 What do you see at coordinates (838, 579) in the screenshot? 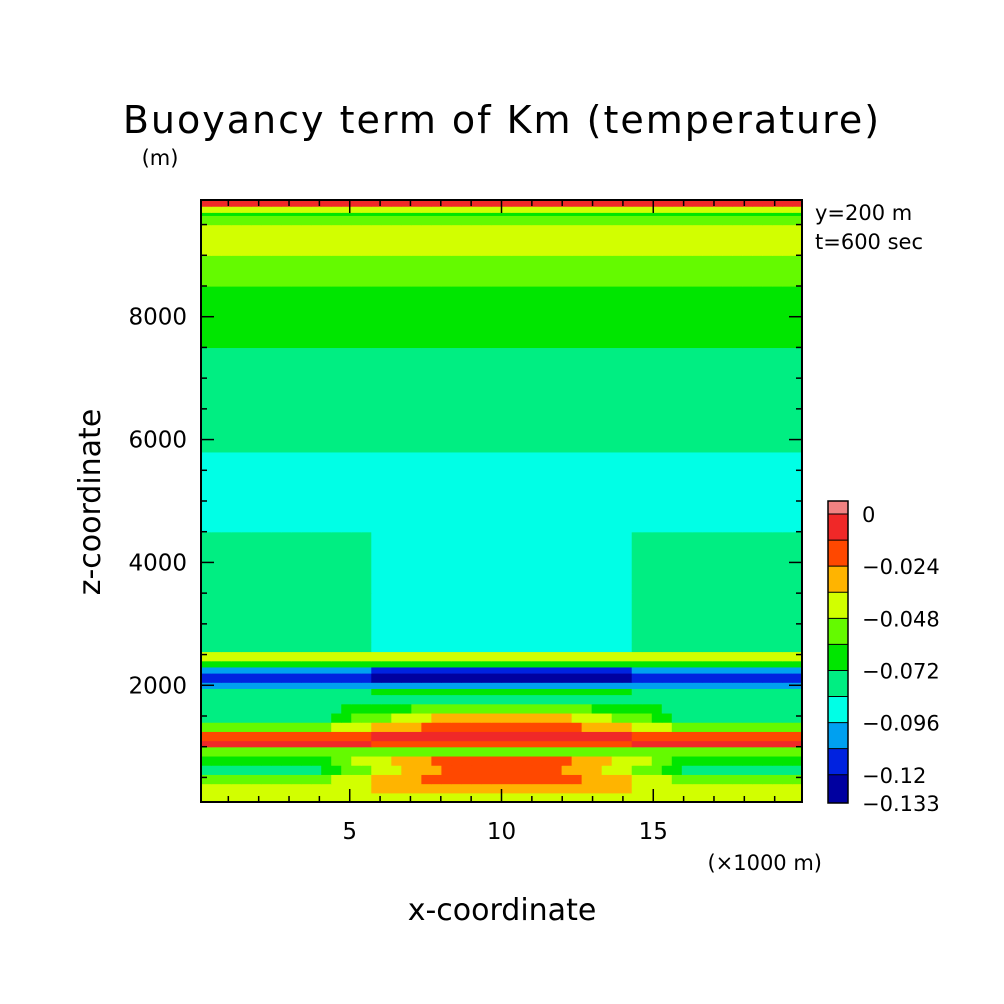
I see `colorbar-swatch` at bounding box center [838, 579].